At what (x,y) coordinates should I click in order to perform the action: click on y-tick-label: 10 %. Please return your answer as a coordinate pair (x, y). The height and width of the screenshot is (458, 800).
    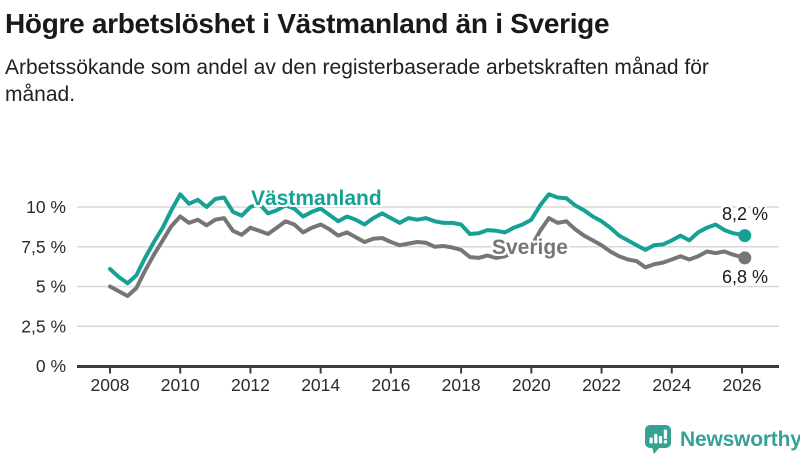
    Looking at the image, I should click on (46, 207).